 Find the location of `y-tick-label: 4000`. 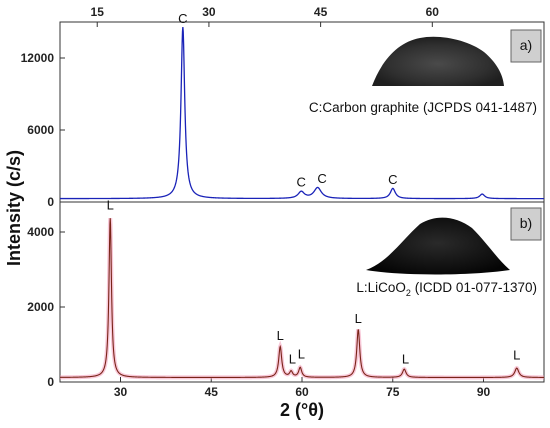

y-tick-label: 4000 is located at coordinates (40, 232).